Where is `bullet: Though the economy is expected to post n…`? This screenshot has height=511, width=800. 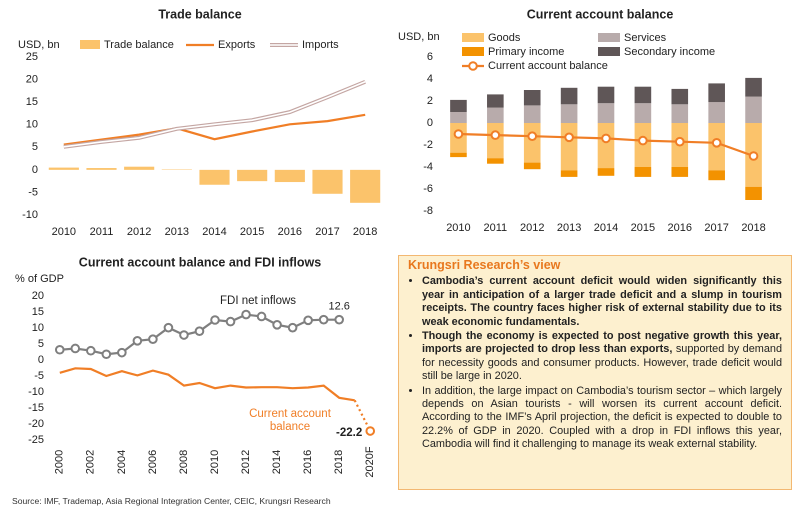 bullet: Though the economy is expected to post n… is located at coordinates (602, 357).